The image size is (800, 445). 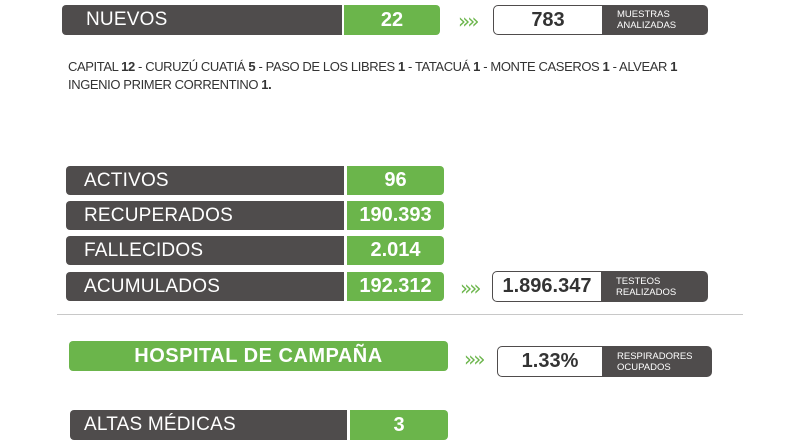 What do you see at coordinates (205, 180) in the screenshot?
I see `stat-label-activos: ACTIVOS` at bounding box center [205, 180].